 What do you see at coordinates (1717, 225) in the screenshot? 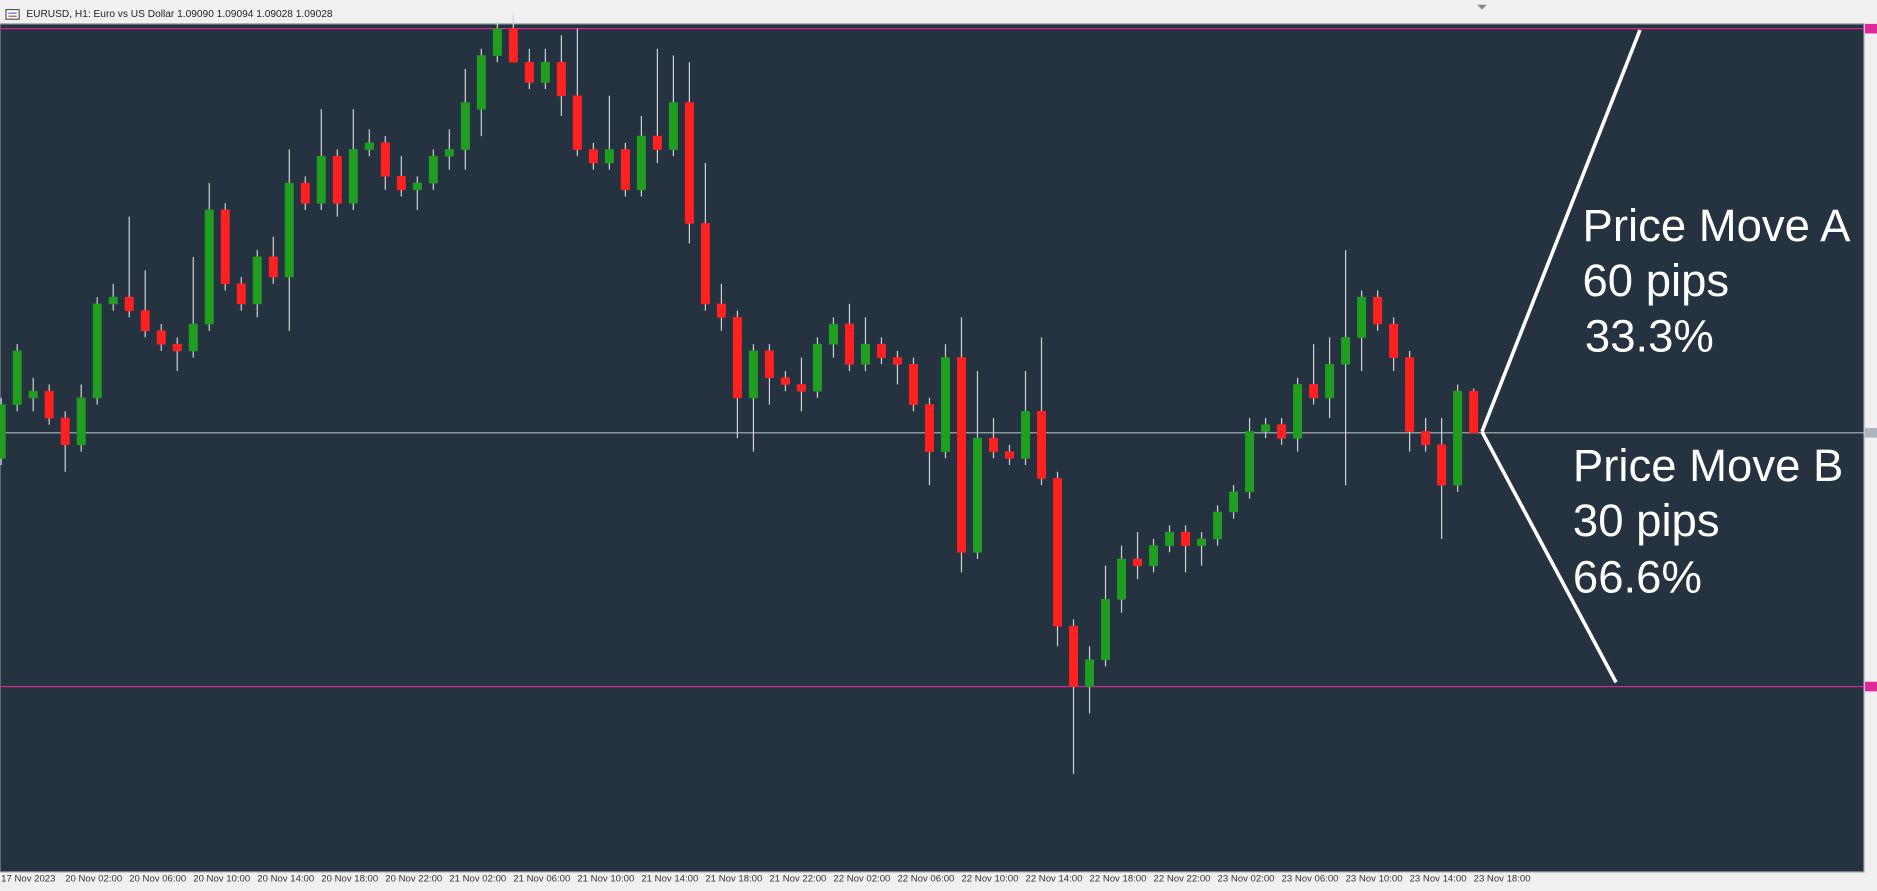
I see `annotation: Price Move A` at bounding box center [1717, 225].